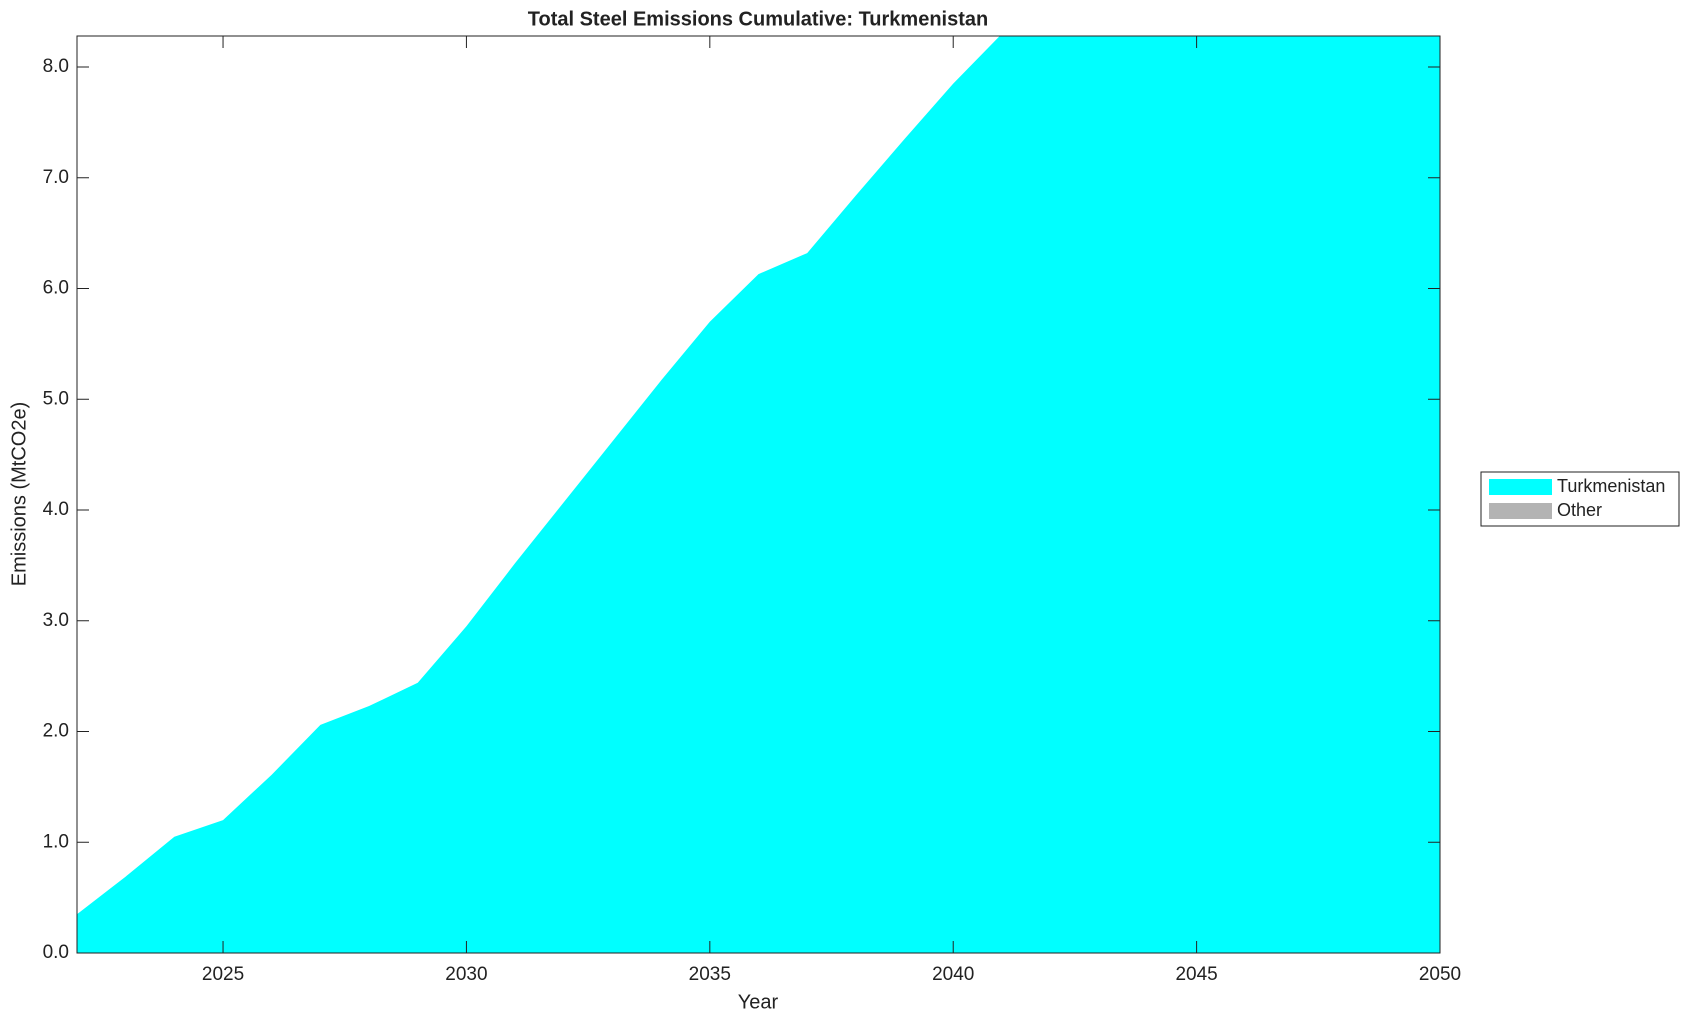 Image resolution: width=1691 pixels, height=1021 pixels. I want to click on y-tick-label: 2.0, so click(56, 731).